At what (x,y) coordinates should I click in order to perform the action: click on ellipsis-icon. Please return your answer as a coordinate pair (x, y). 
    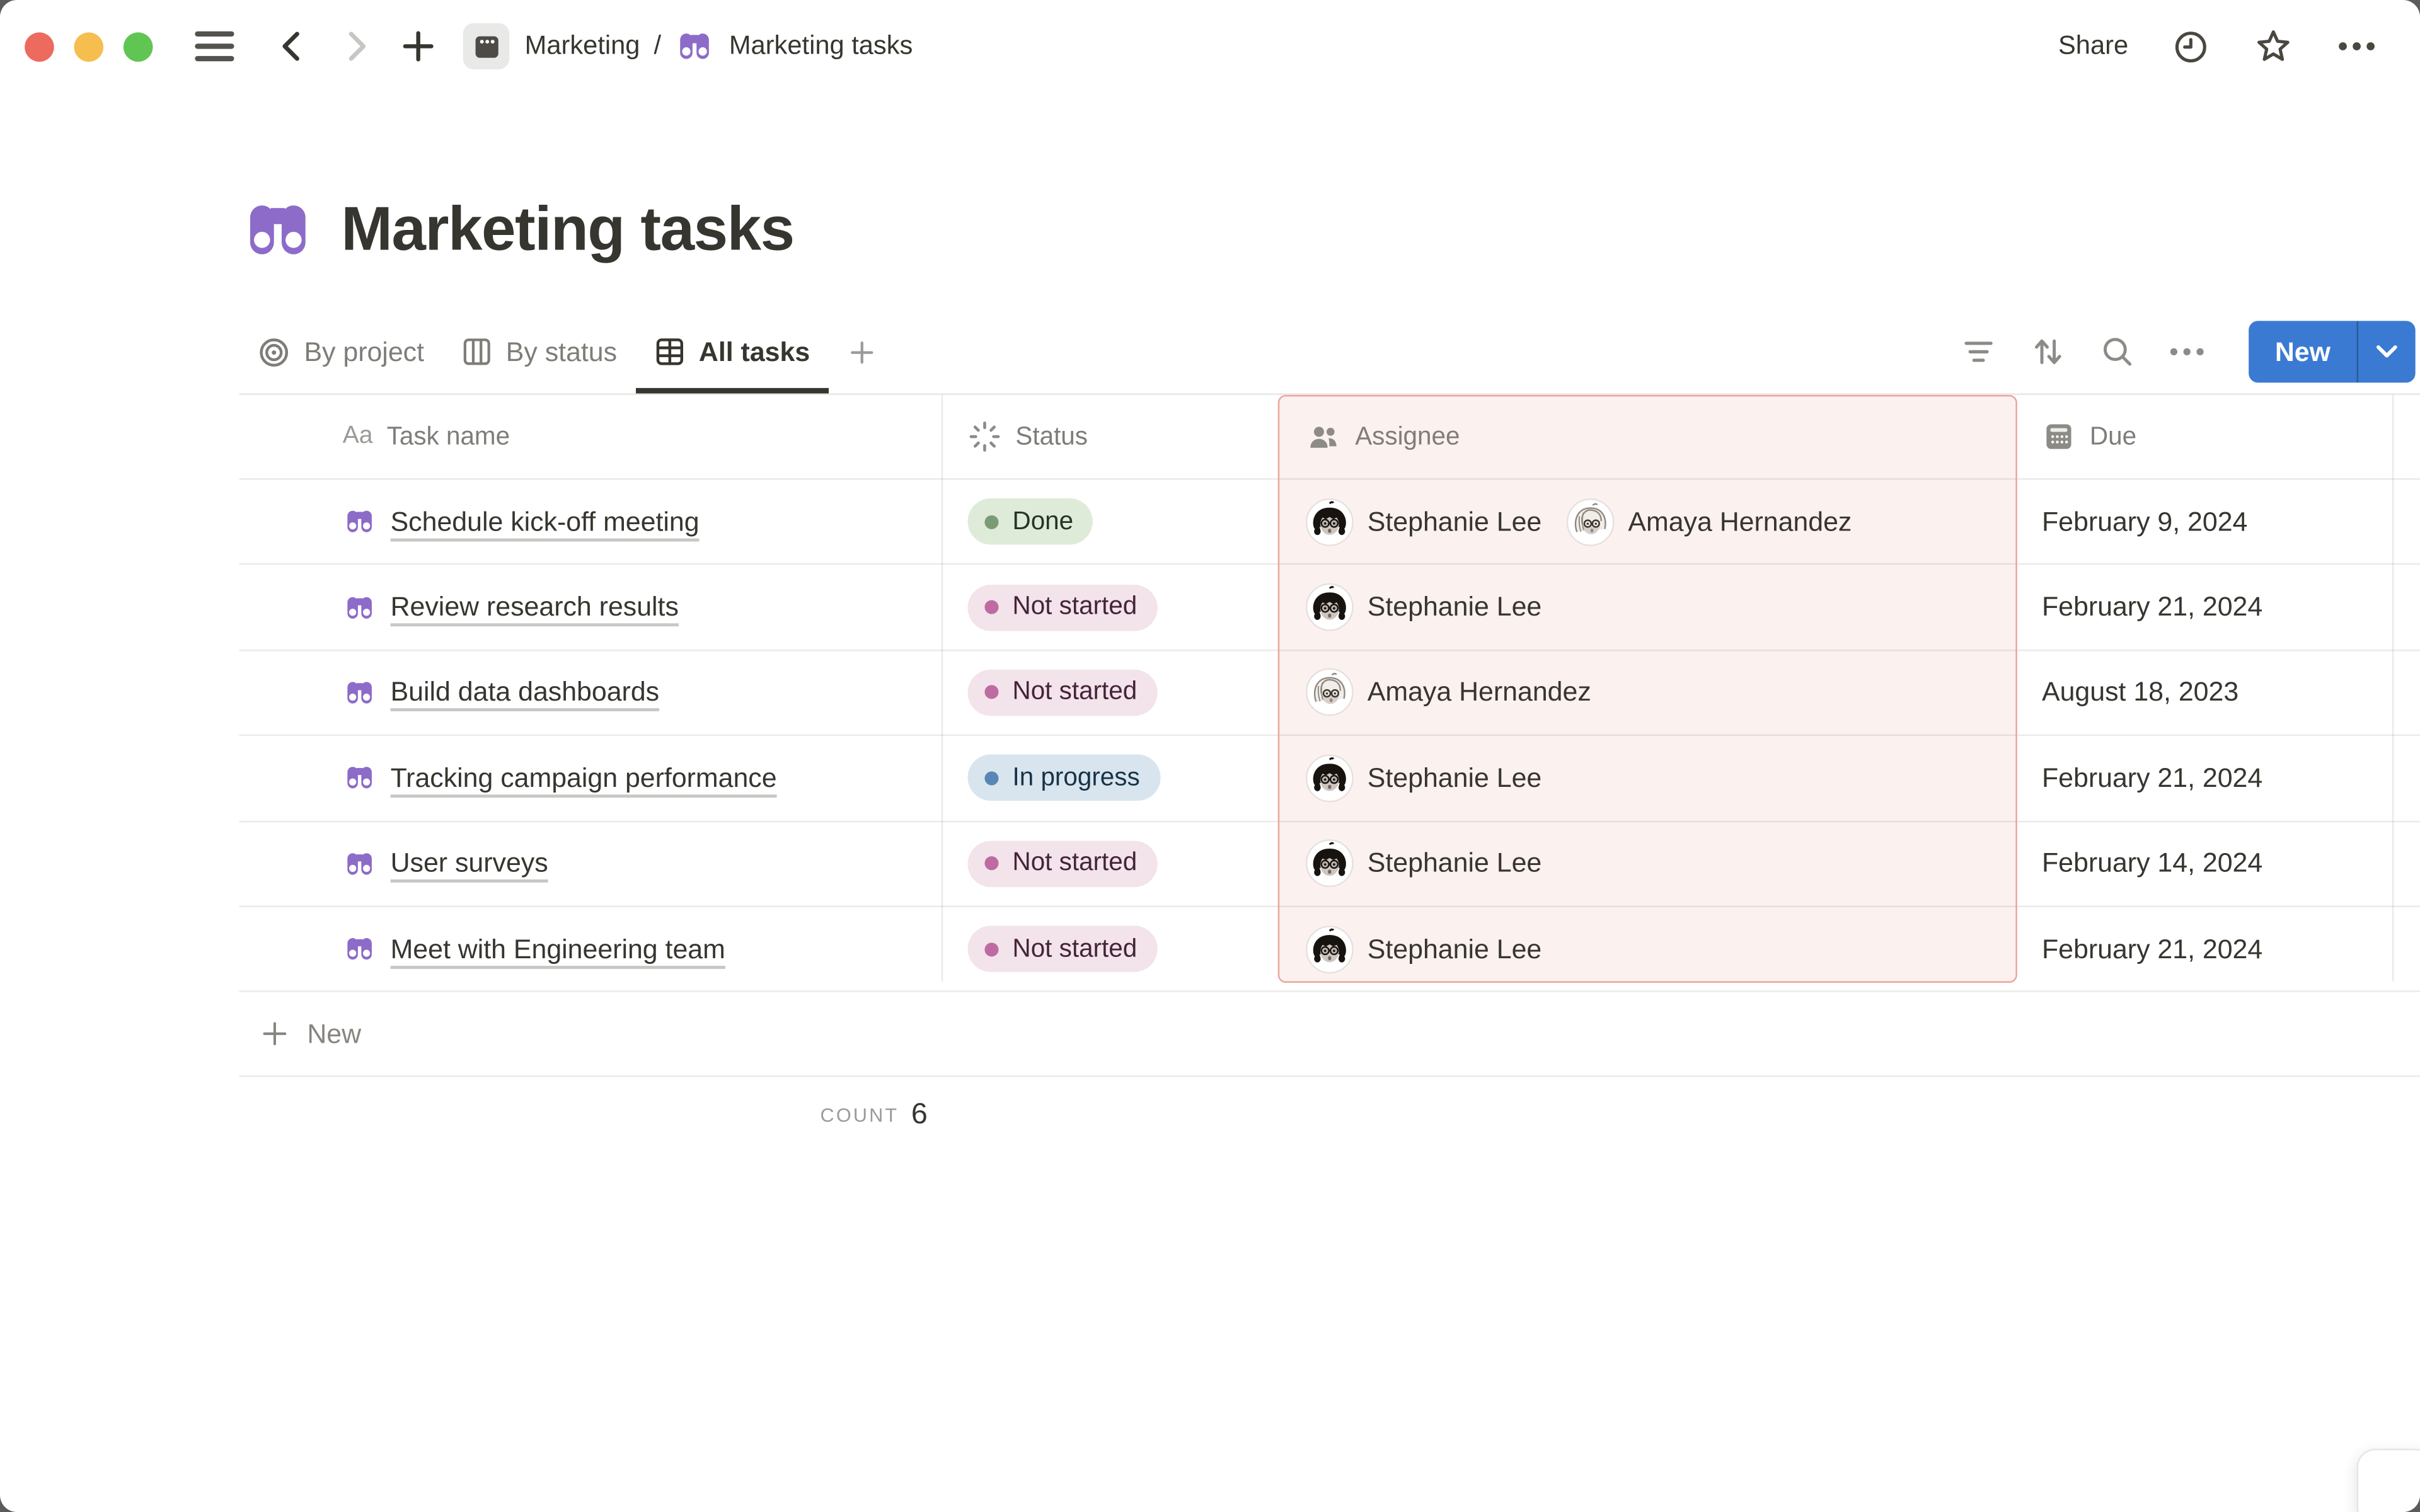
    Looking at the image, I should click on (2357, 46).